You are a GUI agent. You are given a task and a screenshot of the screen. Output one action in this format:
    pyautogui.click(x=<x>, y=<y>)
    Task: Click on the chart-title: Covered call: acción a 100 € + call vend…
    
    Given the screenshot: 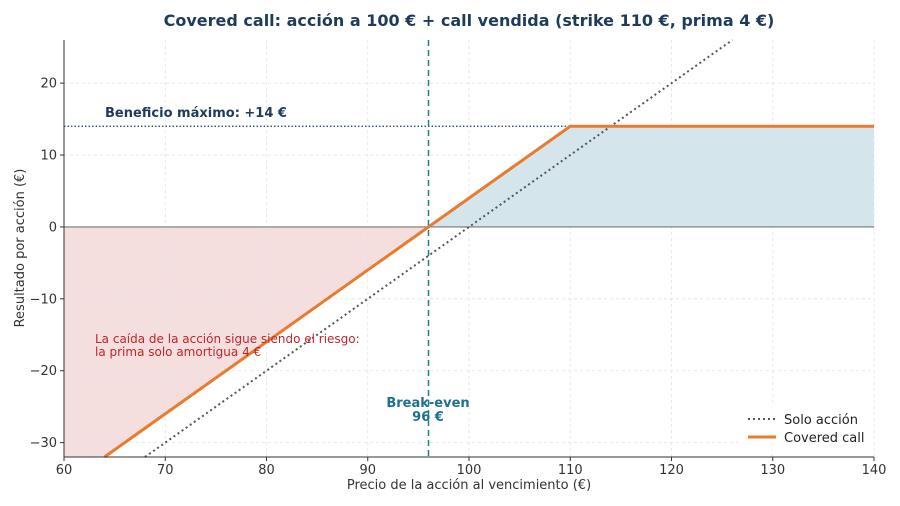 What is the action you would take?
    pyautogui.click(x=469, y=20)
    